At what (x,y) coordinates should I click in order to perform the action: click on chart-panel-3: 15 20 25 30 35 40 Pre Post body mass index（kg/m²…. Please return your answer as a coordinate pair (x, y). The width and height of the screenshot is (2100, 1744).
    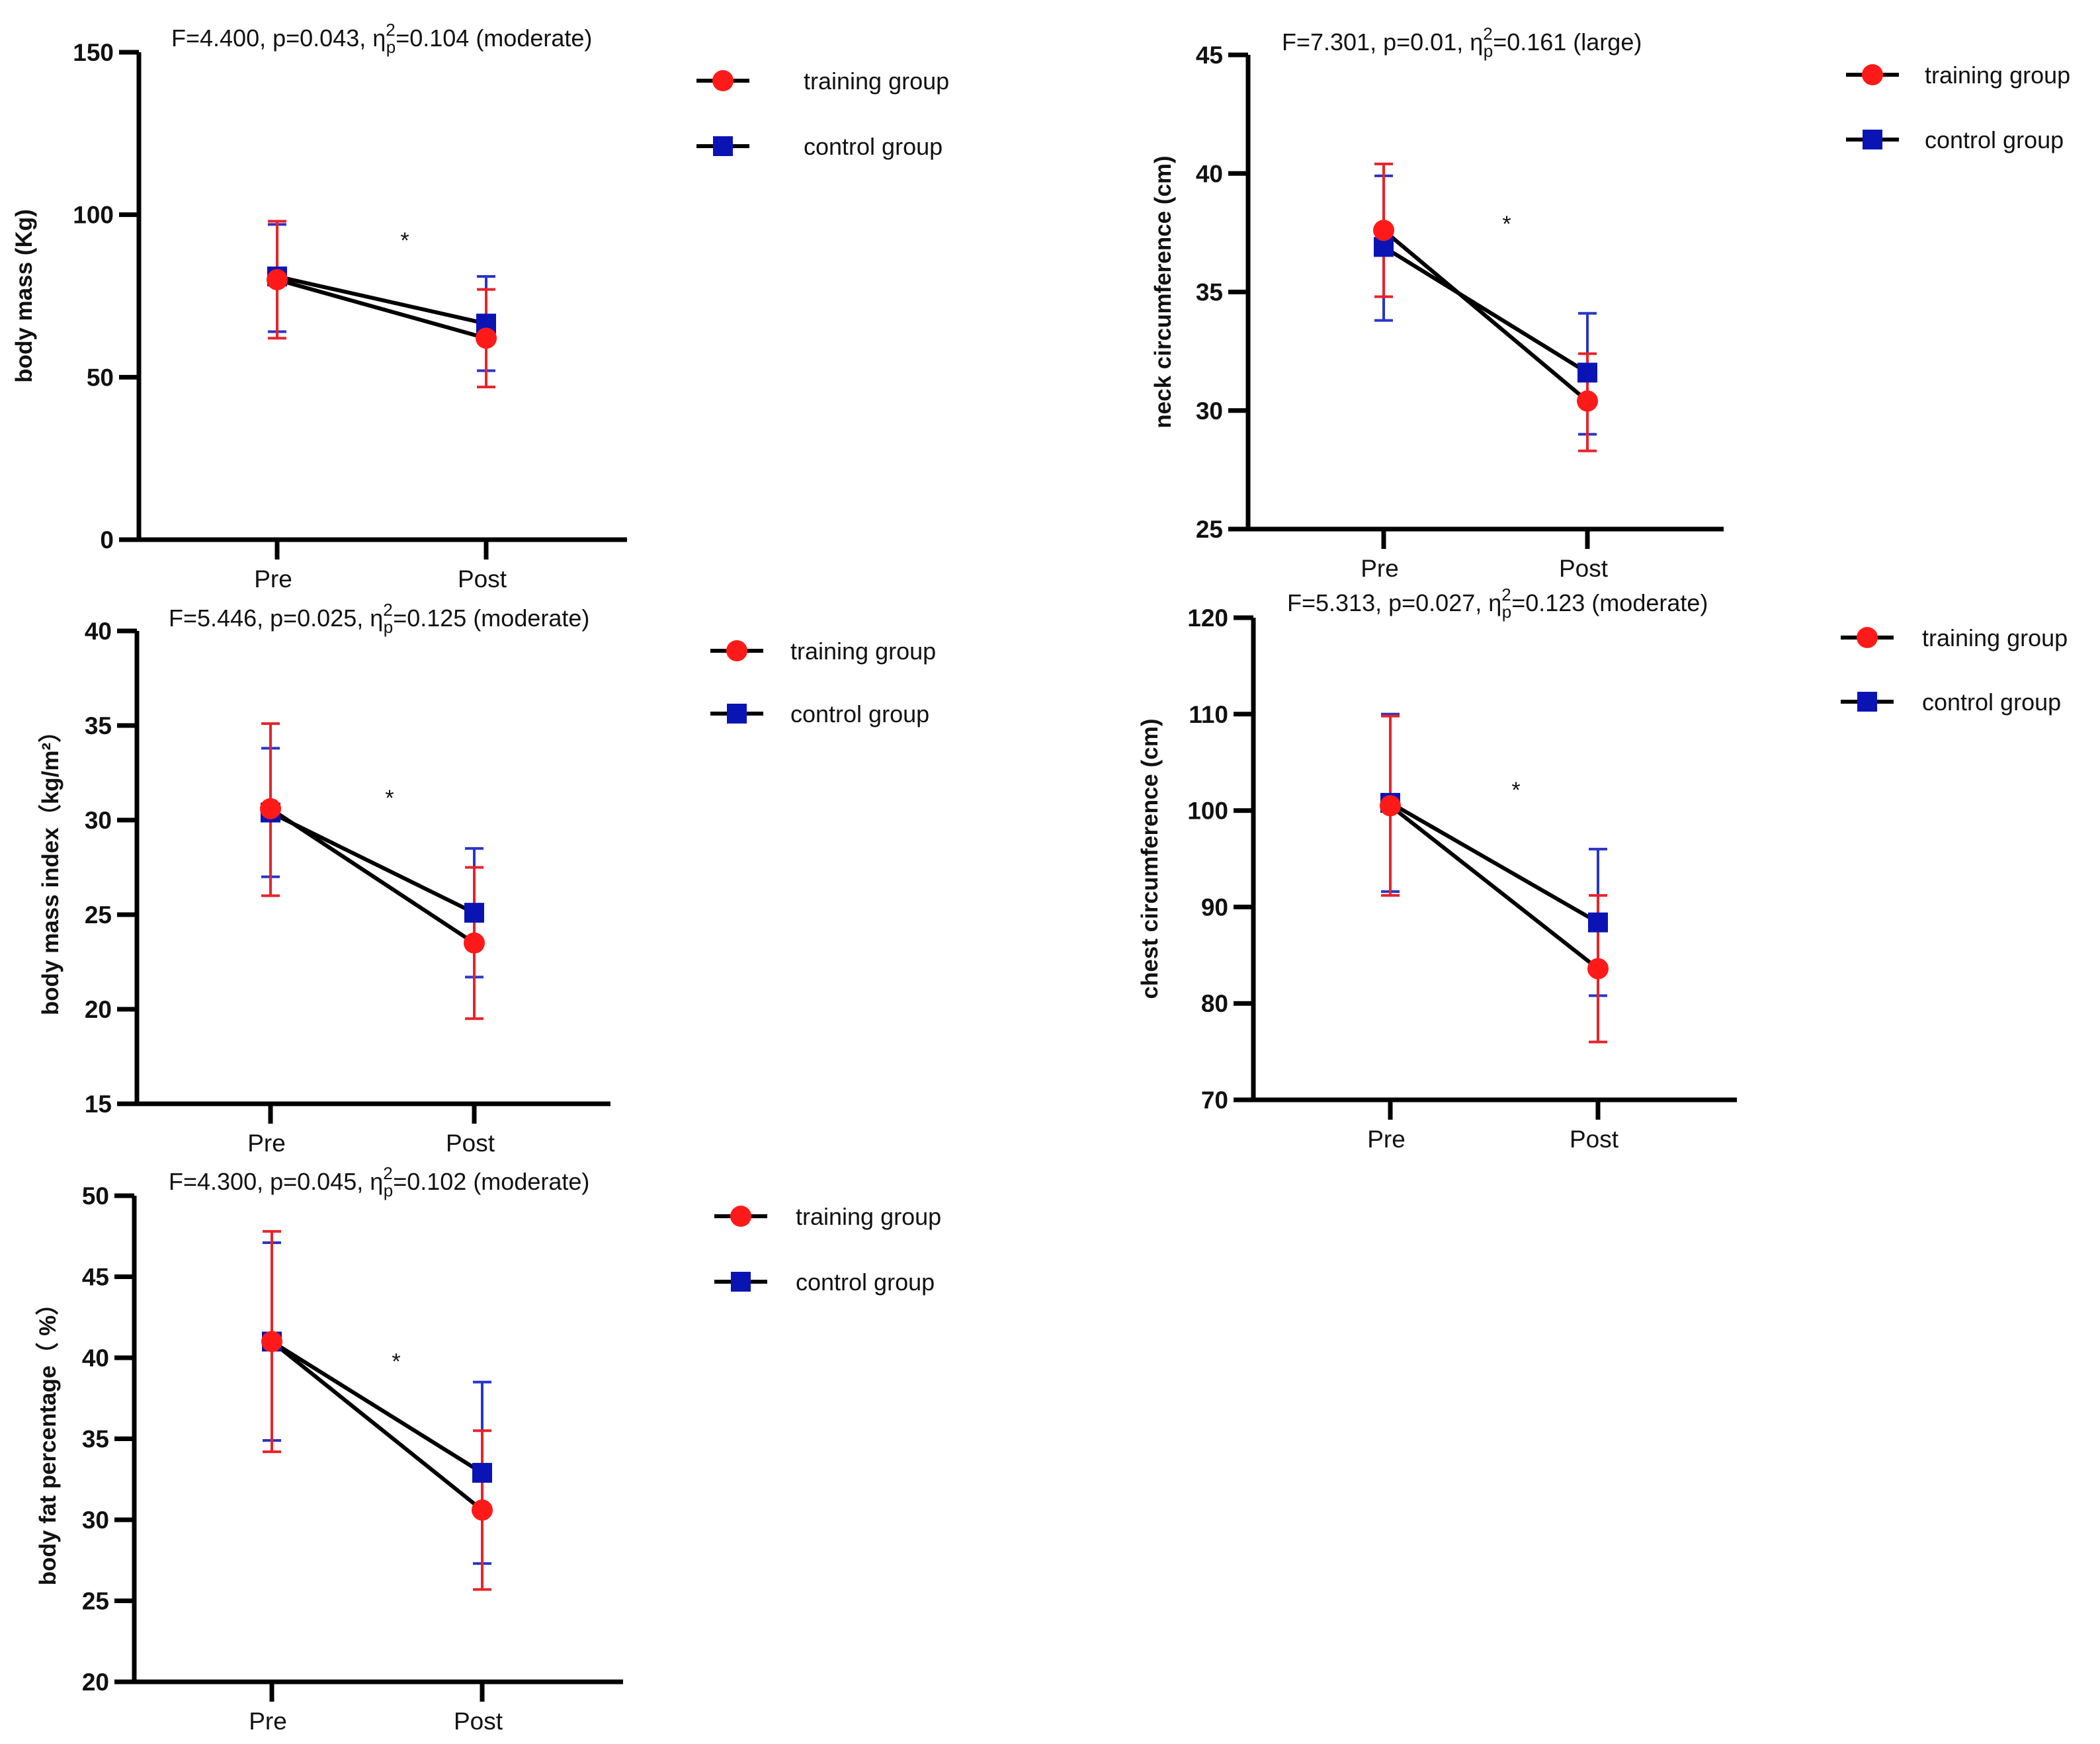
    Looking at the image, I should click on (487, 879).